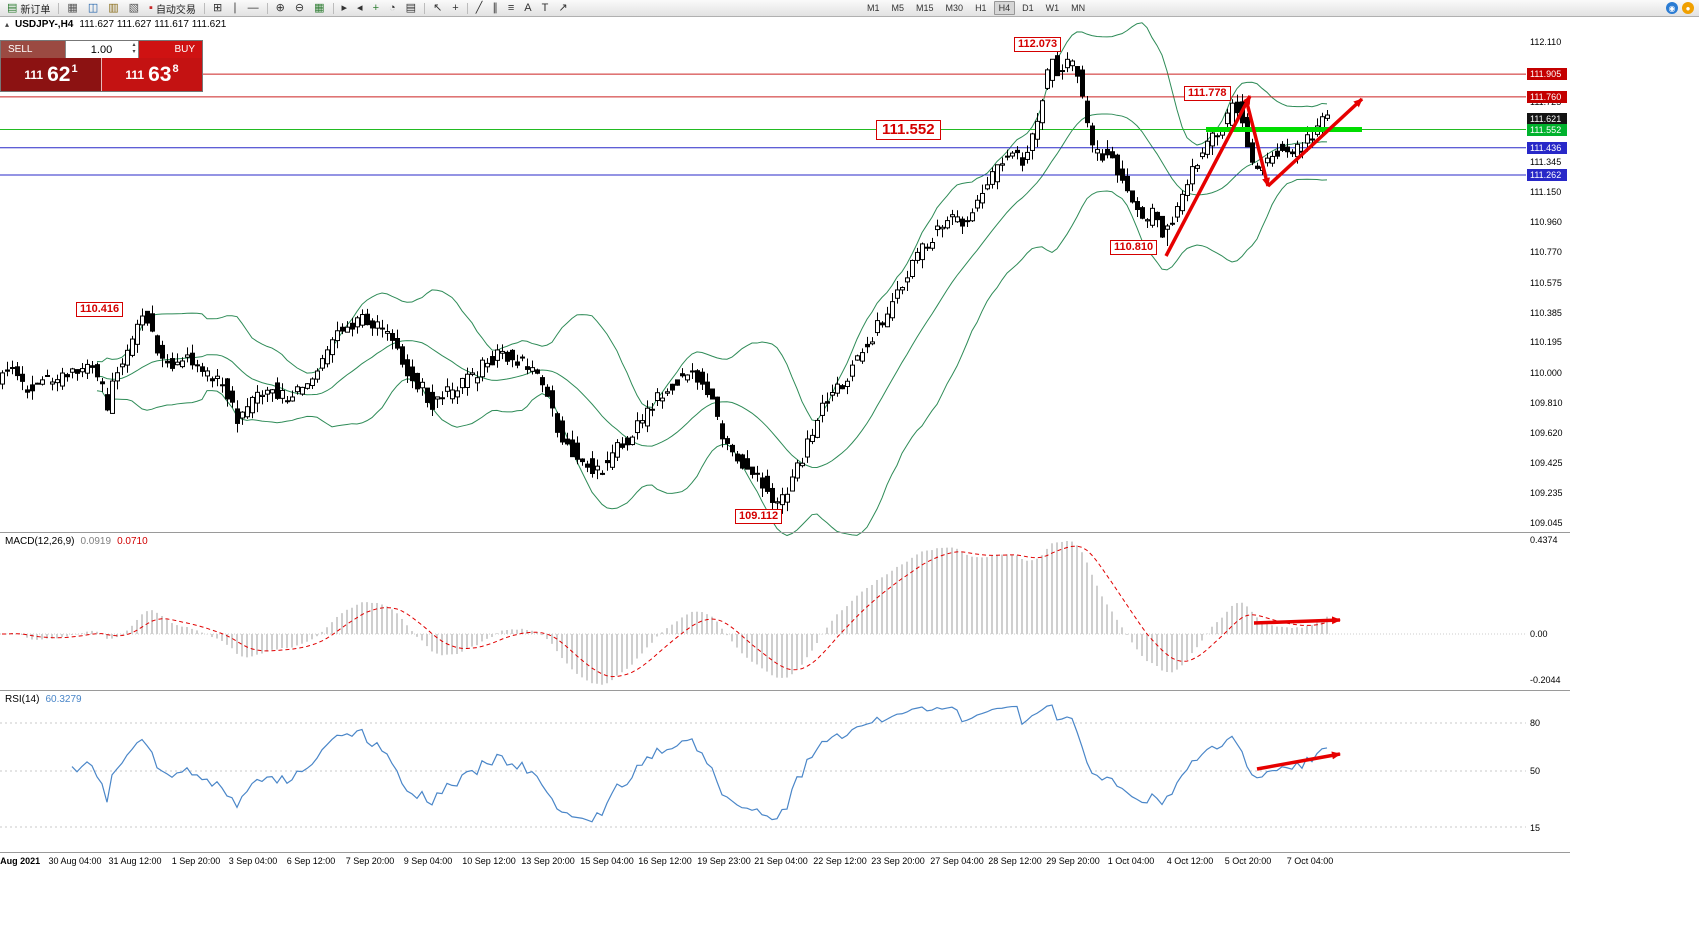 The height and width of the screenshot is (940, 1699). Describe the element at coordinates (908, 130) in the screenshot. I see `price-callout: 111.552` at that location.